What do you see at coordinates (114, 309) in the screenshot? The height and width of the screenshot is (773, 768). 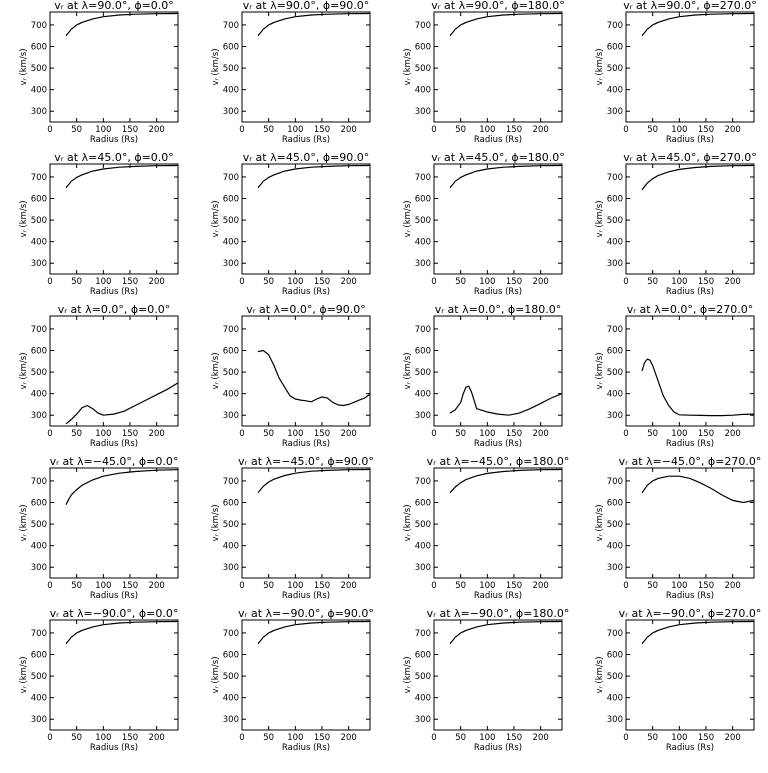 I see `plot-title: vᵣ at λ=0.0°, ϕ=0.0°` at bounding box center [114, 309].